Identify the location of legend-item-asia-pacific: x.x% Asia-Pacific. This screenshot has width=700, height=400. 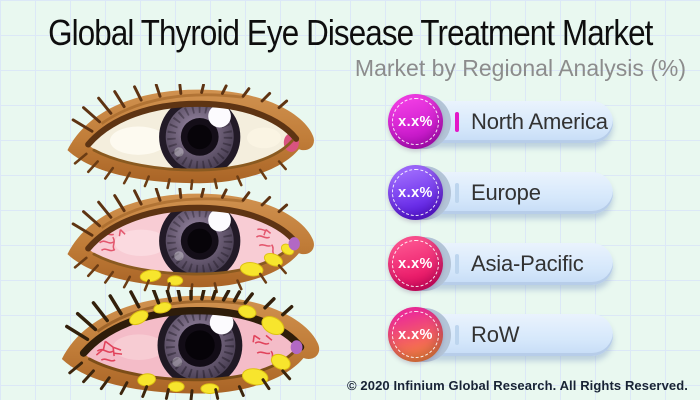
(500, 263).